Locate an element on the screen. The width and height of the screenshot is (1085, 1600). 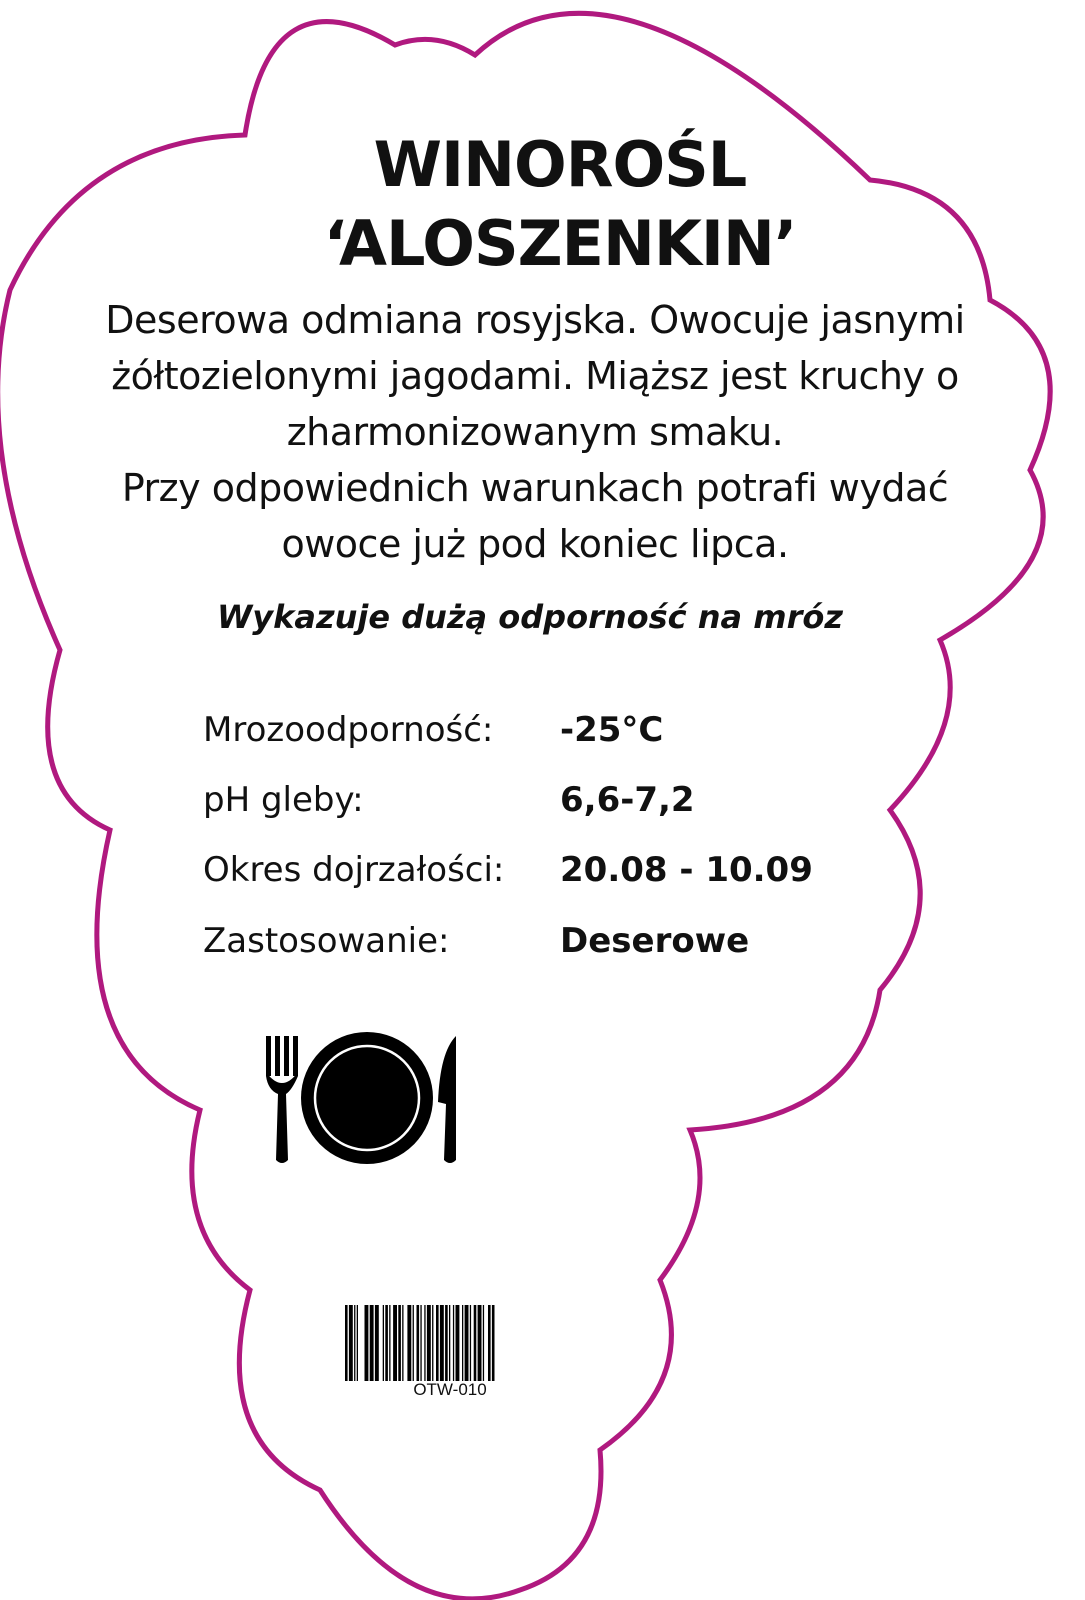
barcode is located at coordinates (420, 1343).